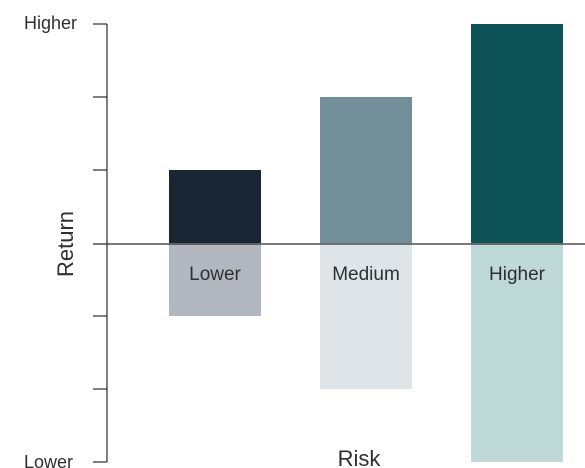 This screenshot has width=585, height=468. I want to click on bar-medium-positive, so click(366, 170).